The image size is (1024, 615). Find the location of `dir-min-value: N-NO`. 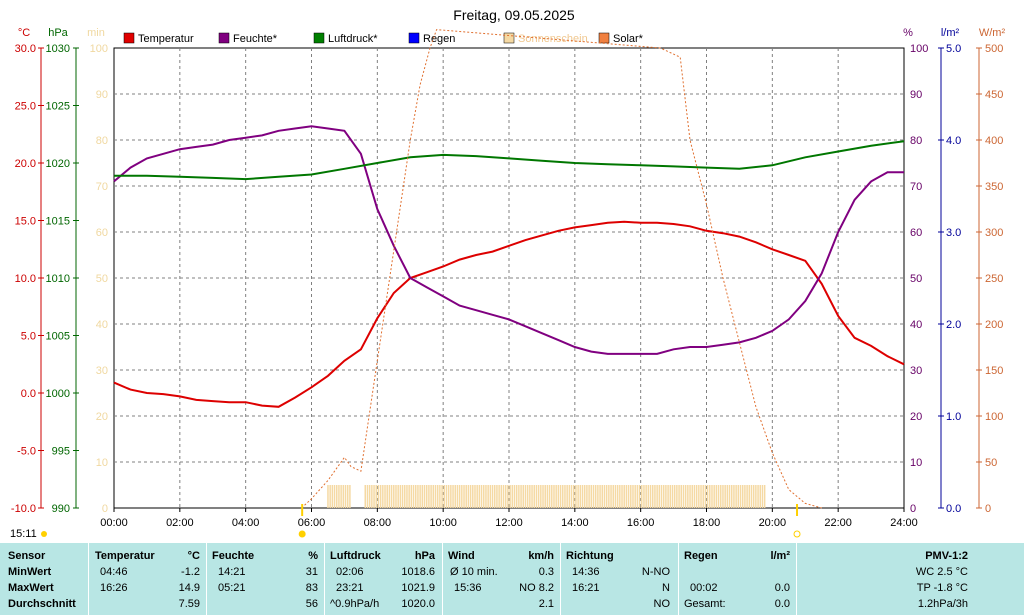

dir-min-value: N-NO is located at coordinates (655, 572).